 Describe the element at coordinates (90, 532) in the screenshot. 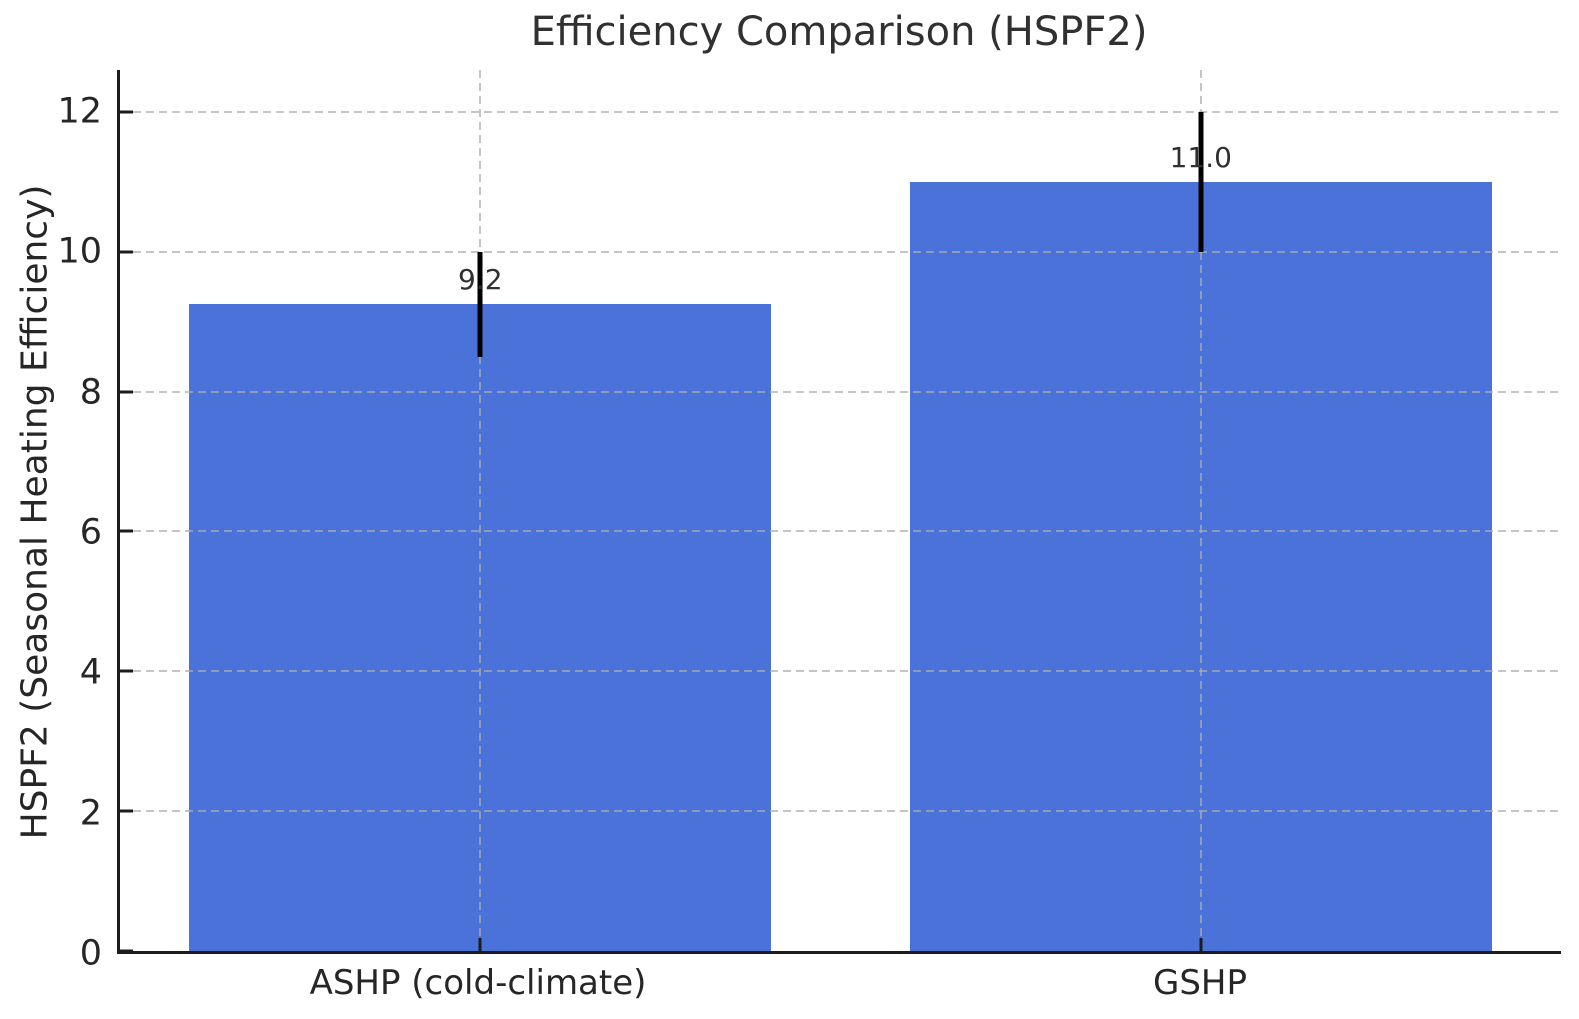

I see `y-tick-label: 6` at that location.